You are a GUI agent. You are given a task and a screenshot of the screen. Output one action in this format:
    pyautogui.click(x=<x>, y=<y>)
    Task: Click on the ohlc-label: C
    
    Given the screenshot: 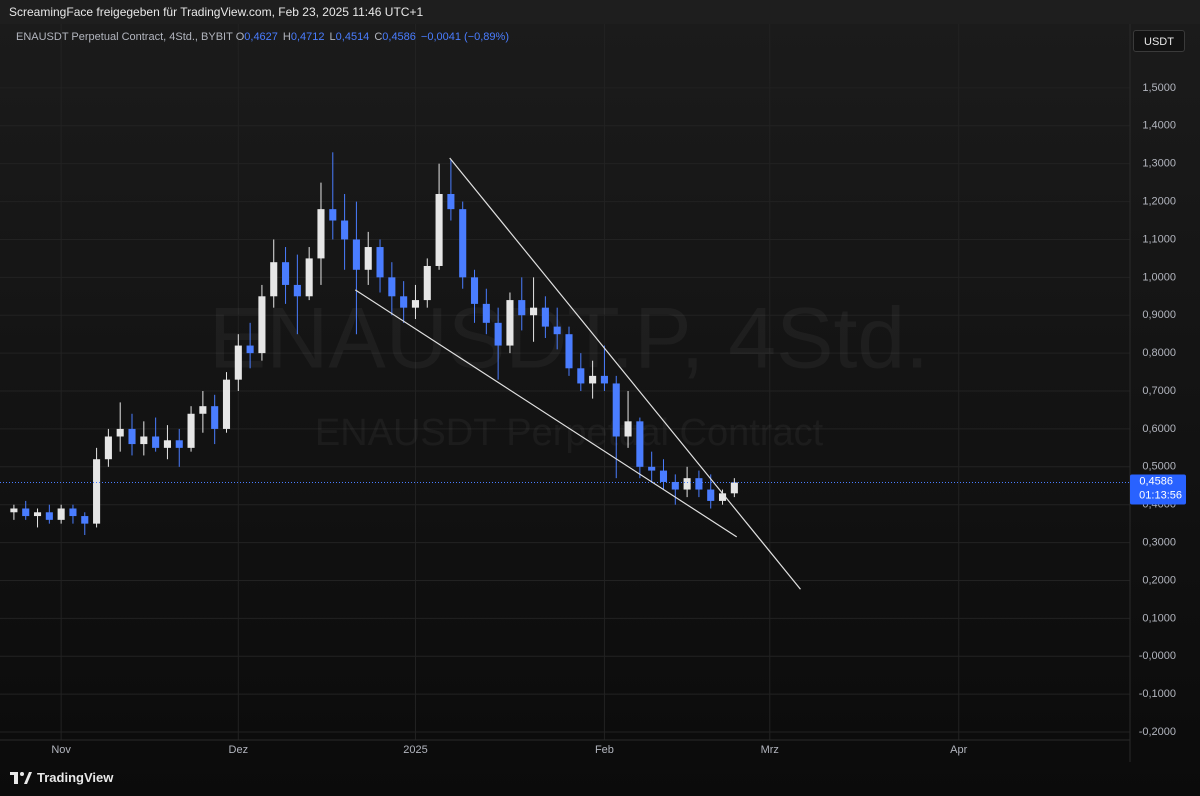 What is the action you would take?
    pyautogui.click(x=378, y=37)
    